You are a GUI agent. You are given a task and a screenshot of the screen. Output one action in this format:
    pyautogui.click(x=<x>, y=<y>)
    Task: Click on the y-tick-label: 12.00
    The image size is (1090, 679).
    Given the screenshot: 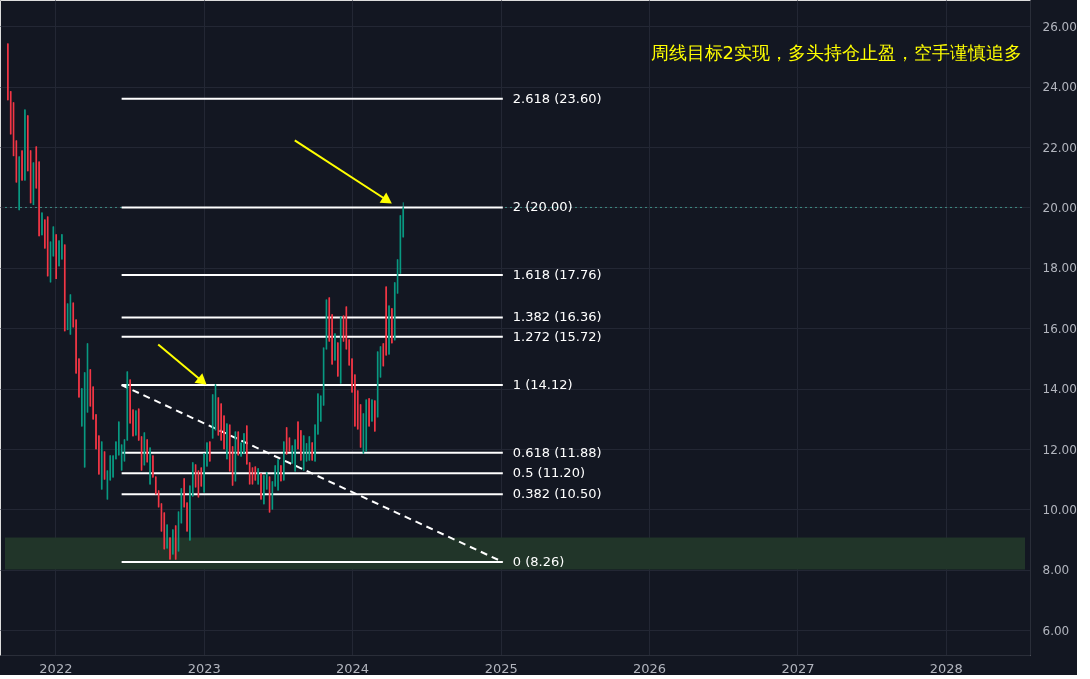 What is the action you would take?
    pyautogui.click(x=1059, y=449)
    